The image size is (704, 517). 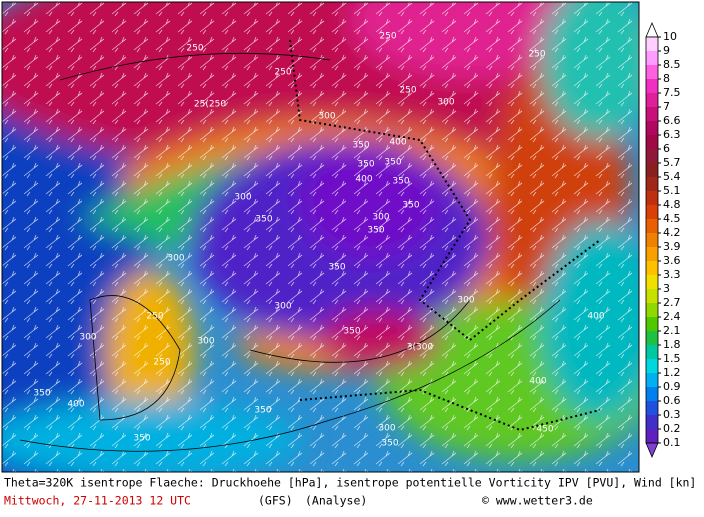 What do you see at coordinates (672, 64) in the screenshot?
I see `colorbar-label: 8.5` at bounding box center [672, 64].